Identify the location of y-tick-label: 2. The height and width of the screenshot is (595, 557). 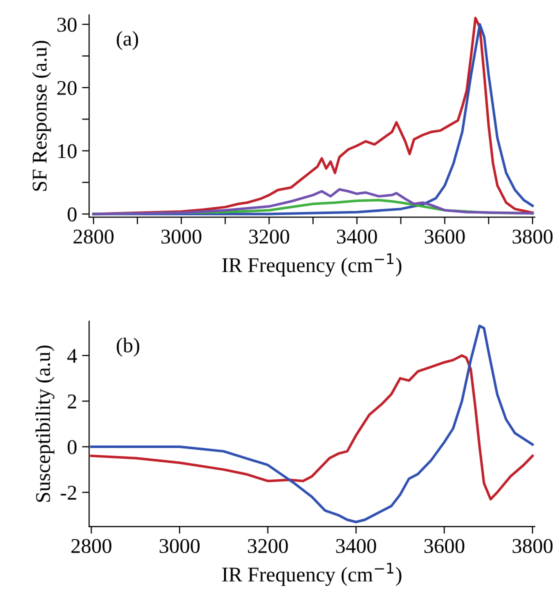
(72, 401).